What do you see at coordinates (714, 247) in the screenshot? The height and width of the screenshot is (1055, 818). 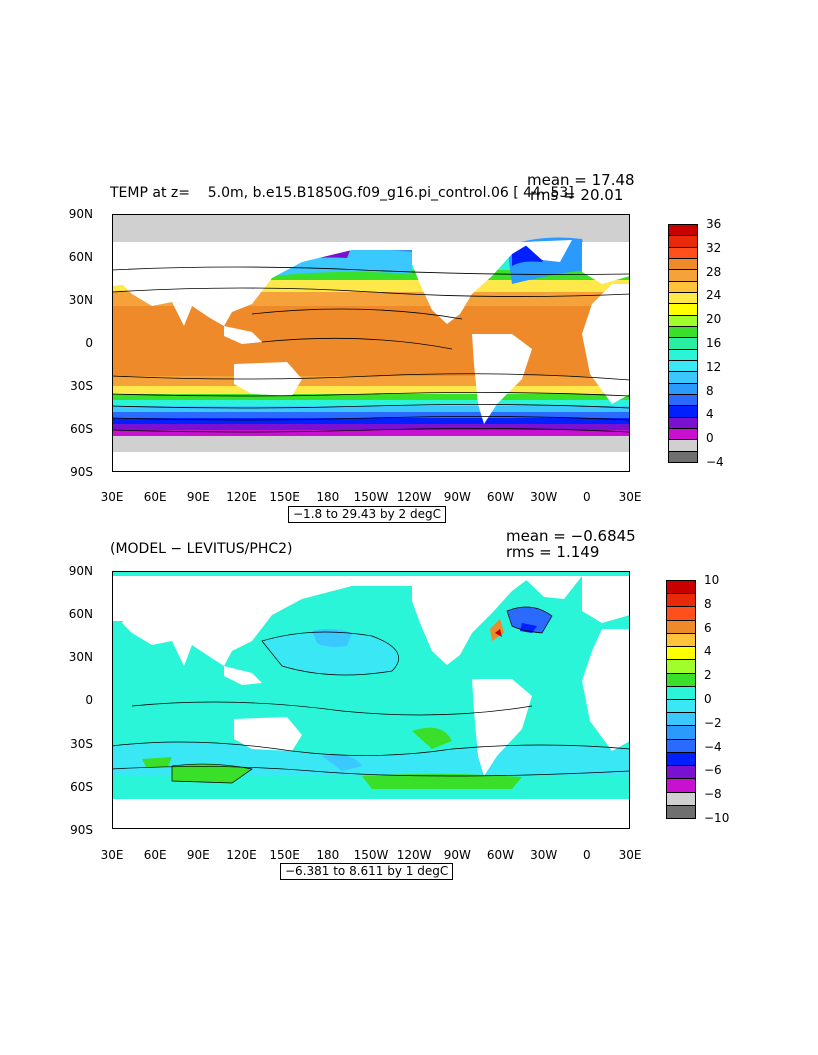 I see `colorbar-label: 32` at bounding box center [714, 247].